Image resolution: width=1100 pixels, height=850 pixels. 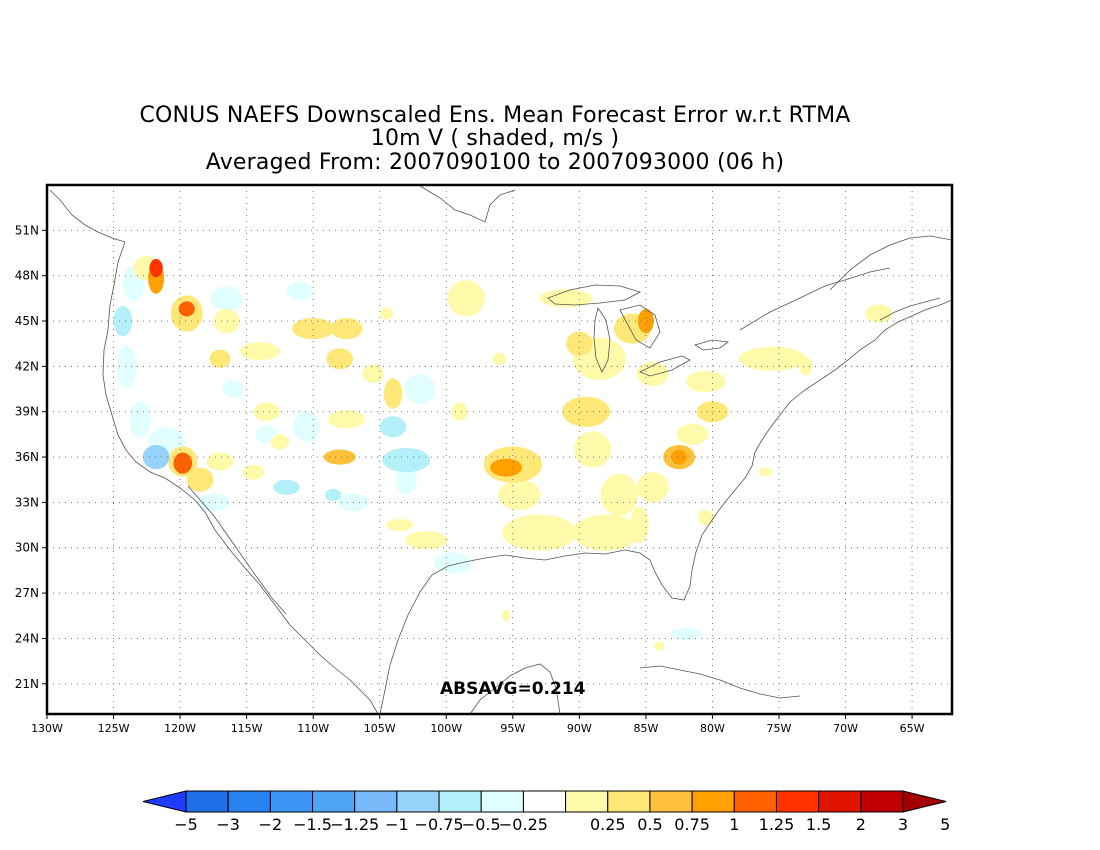 I want to click on yucatan-coast, so click(x=515, y=688).